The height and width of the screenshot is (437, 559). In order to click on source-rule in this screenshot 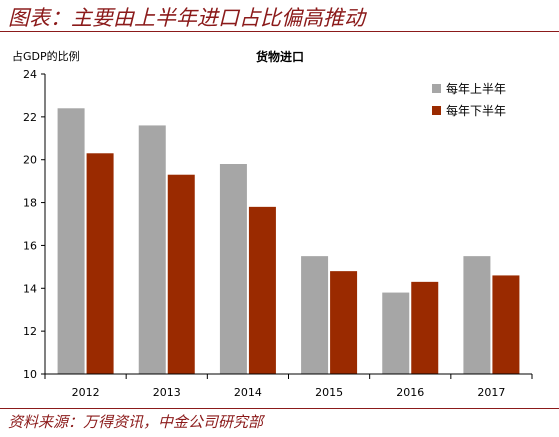, I will do `click(279, 408)`.